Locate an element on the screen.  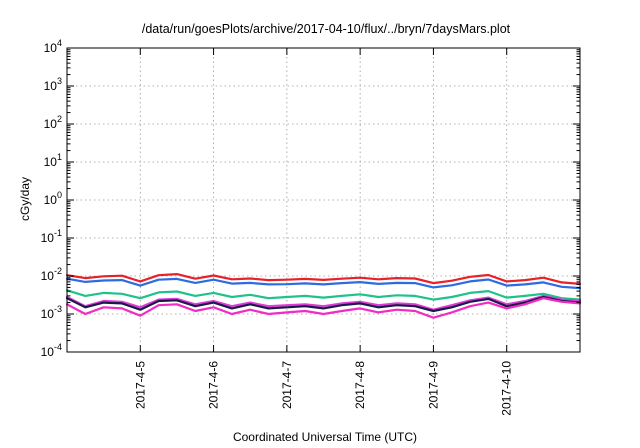
y-tick-label: 10⁻¹ is located at coordinates (51, 236).